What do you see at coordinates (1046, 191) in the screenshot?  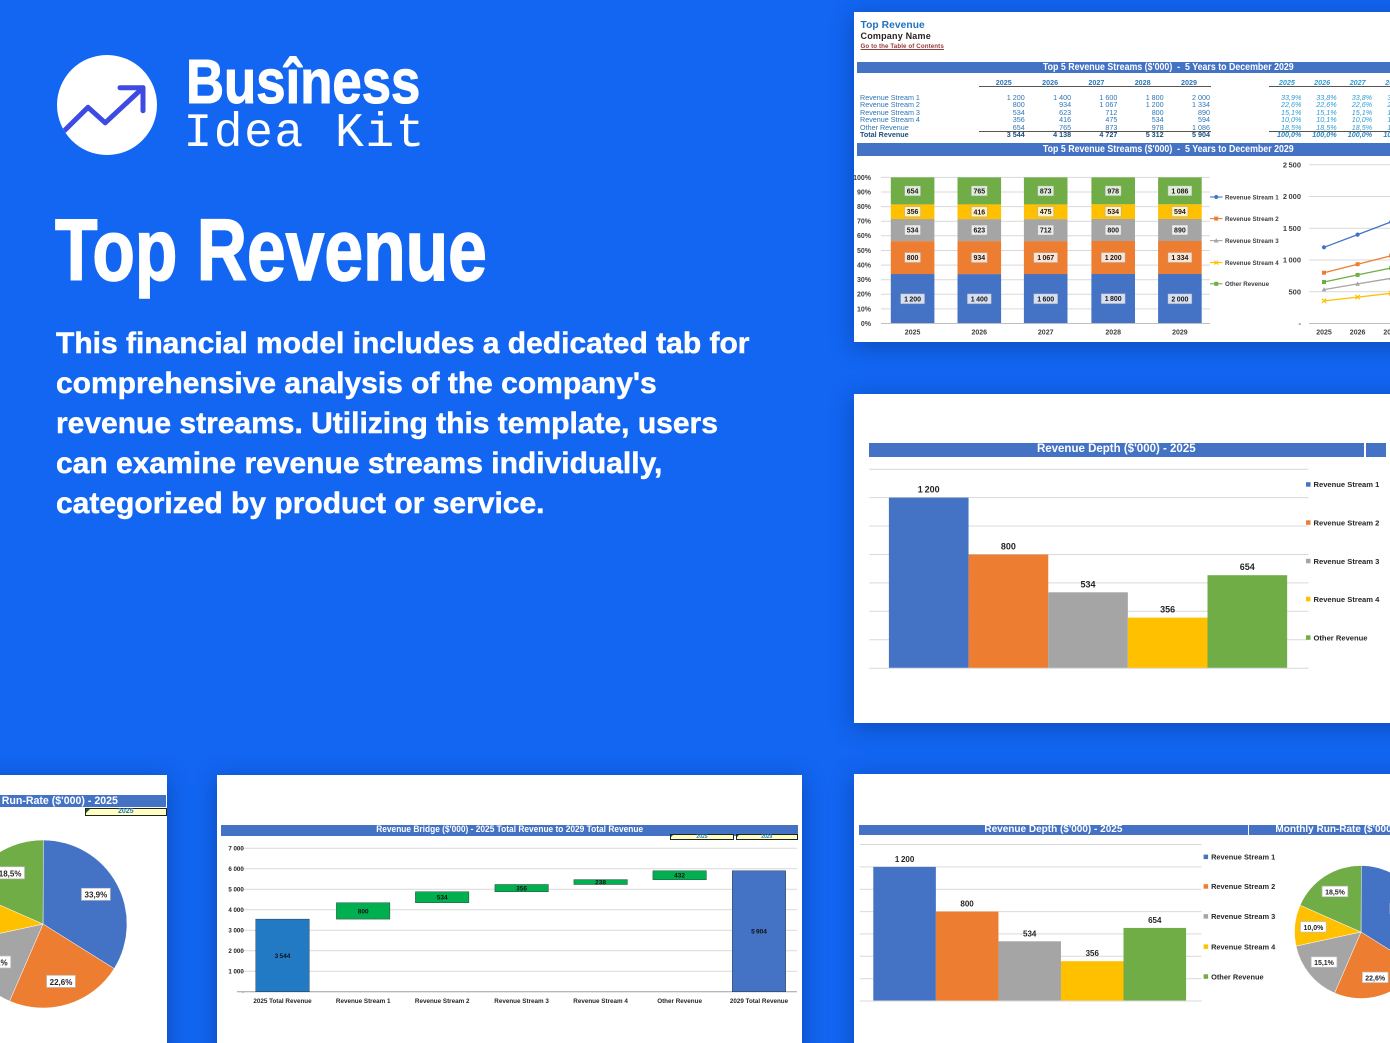 I see `svg-text: 873` at bounding box center [1046, 191].